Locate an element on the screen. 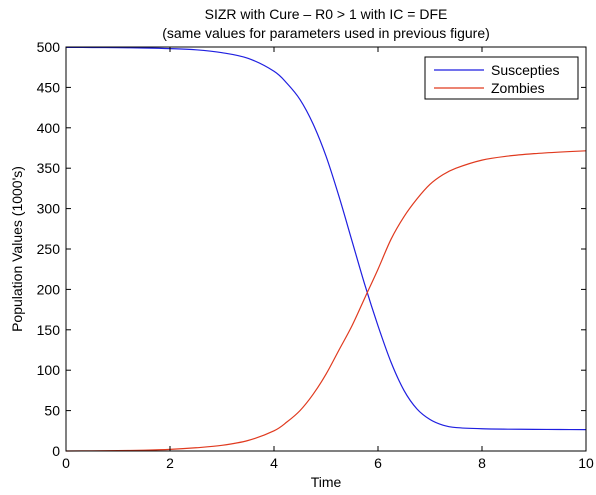 This screenshot has height=495, width=596. y-tick-label: 300 is located at coordinates (49, 209).